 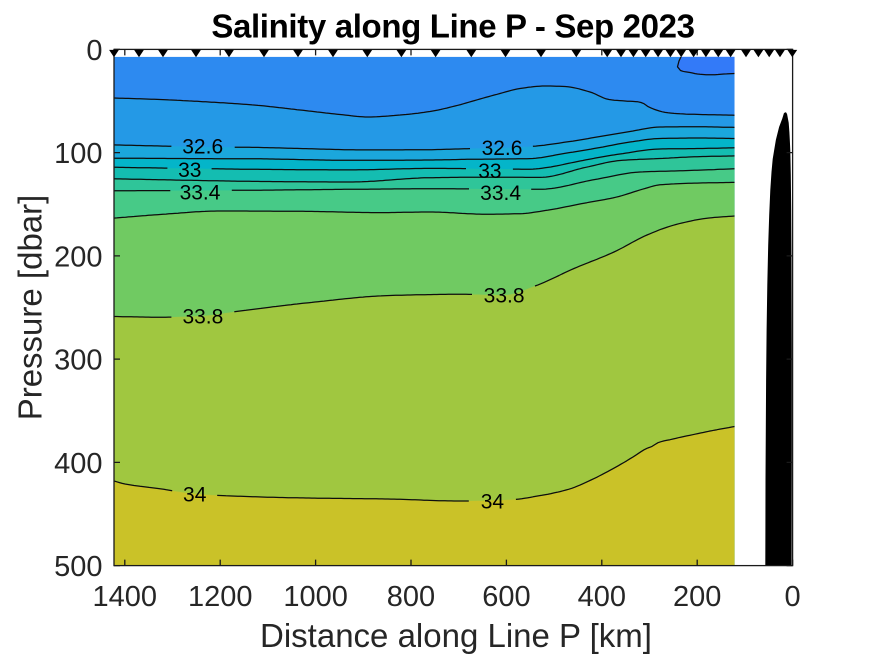 I want to click on svg-text: 1000, so click(x=315, y=597).